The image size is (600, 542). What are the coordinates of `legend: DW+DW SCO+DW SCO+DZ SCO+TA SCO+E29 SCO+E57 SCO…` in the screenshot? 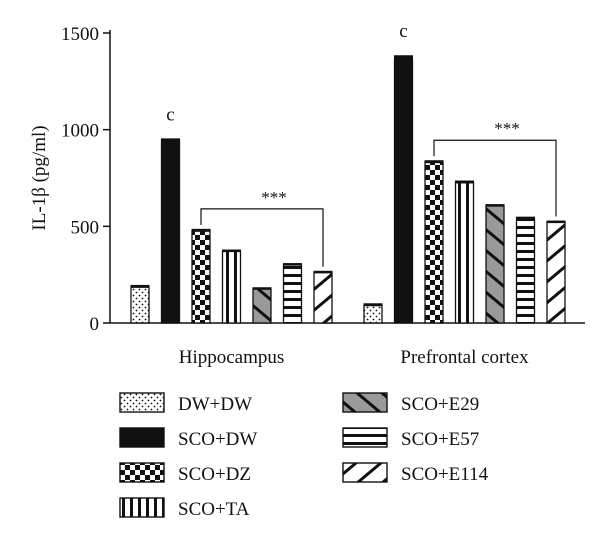 It's located at (304, 456).